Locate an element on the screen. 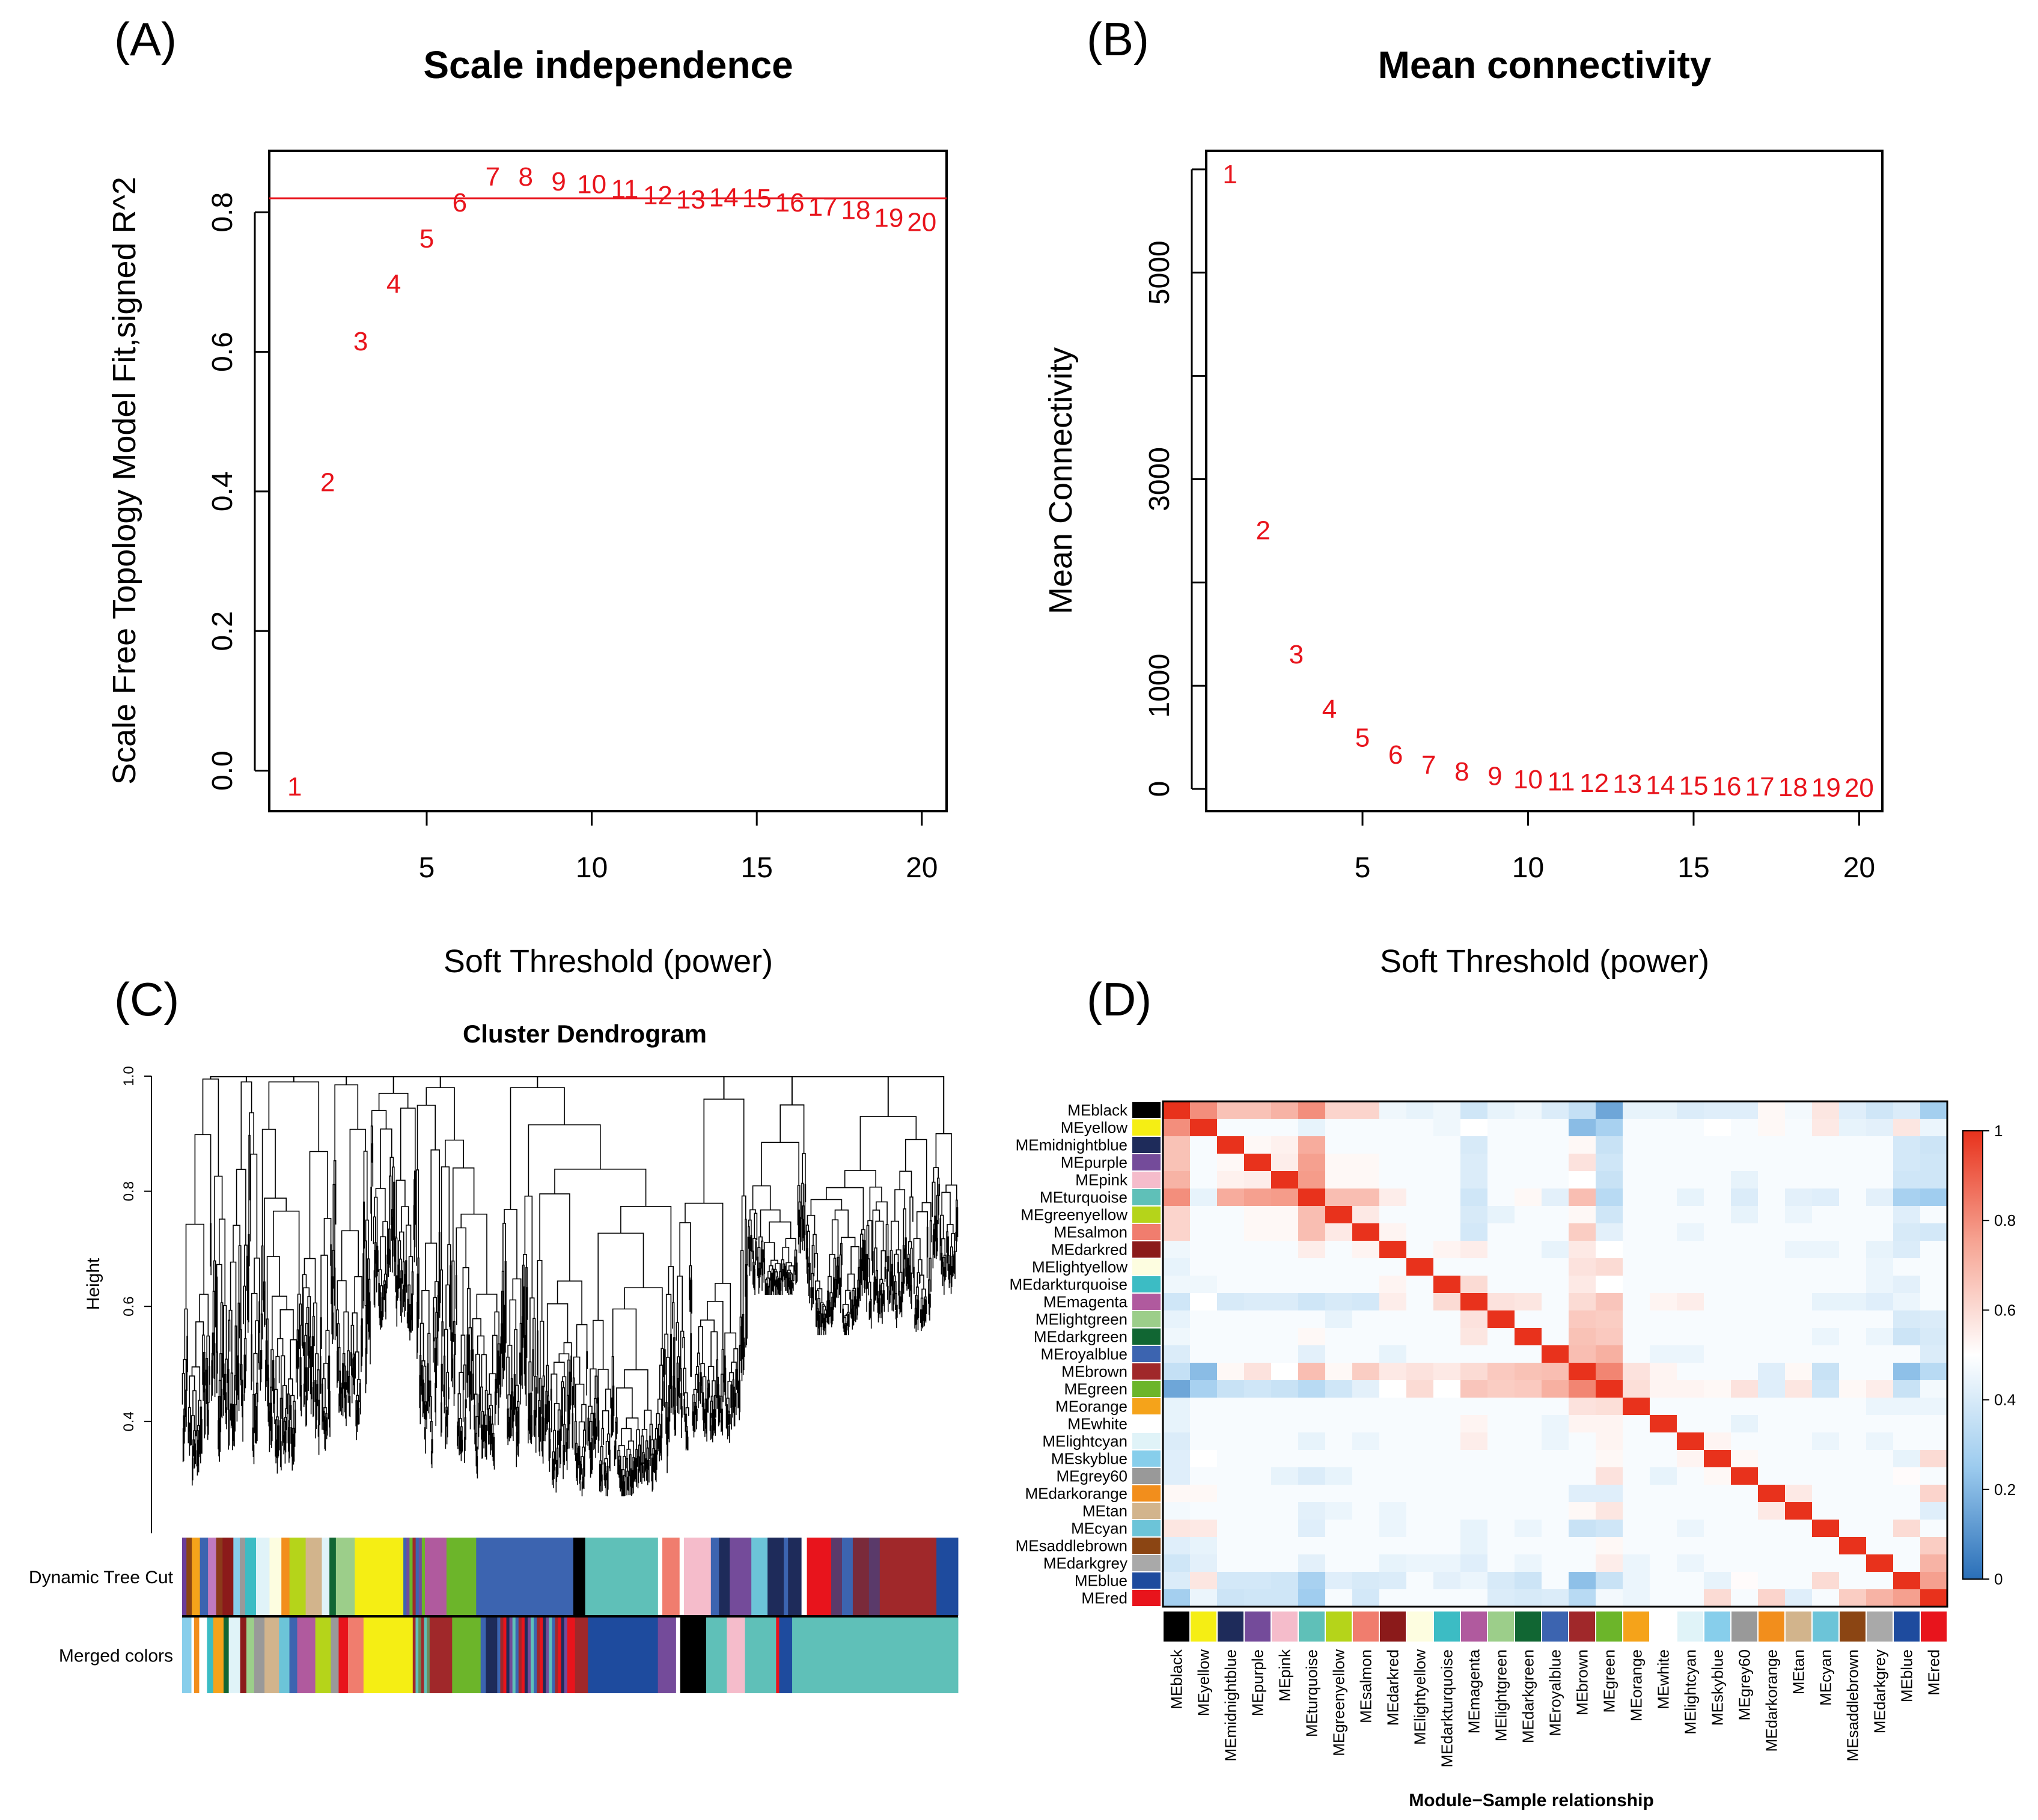  row-module-label: MEturquoise is located at coordinates (1084, 1197).